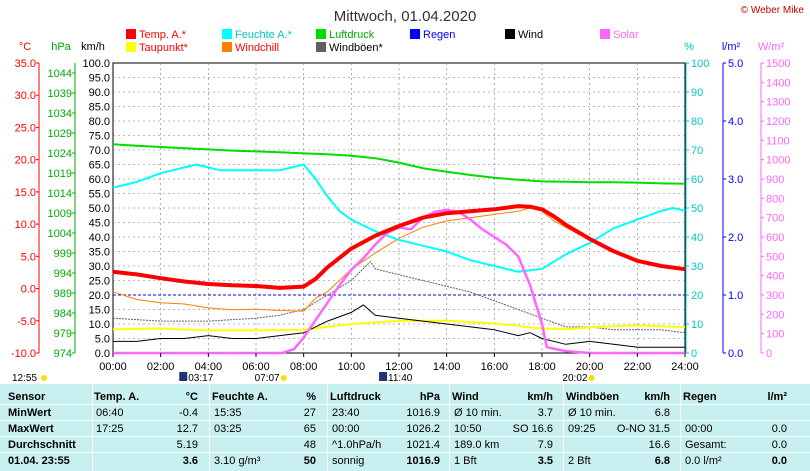 The height and width of the screenshot is (471, 810). What do you see at coordinates (626, 35) in the screenshot?
I see `legend-label: Solar` at bounding box center [626, 35].